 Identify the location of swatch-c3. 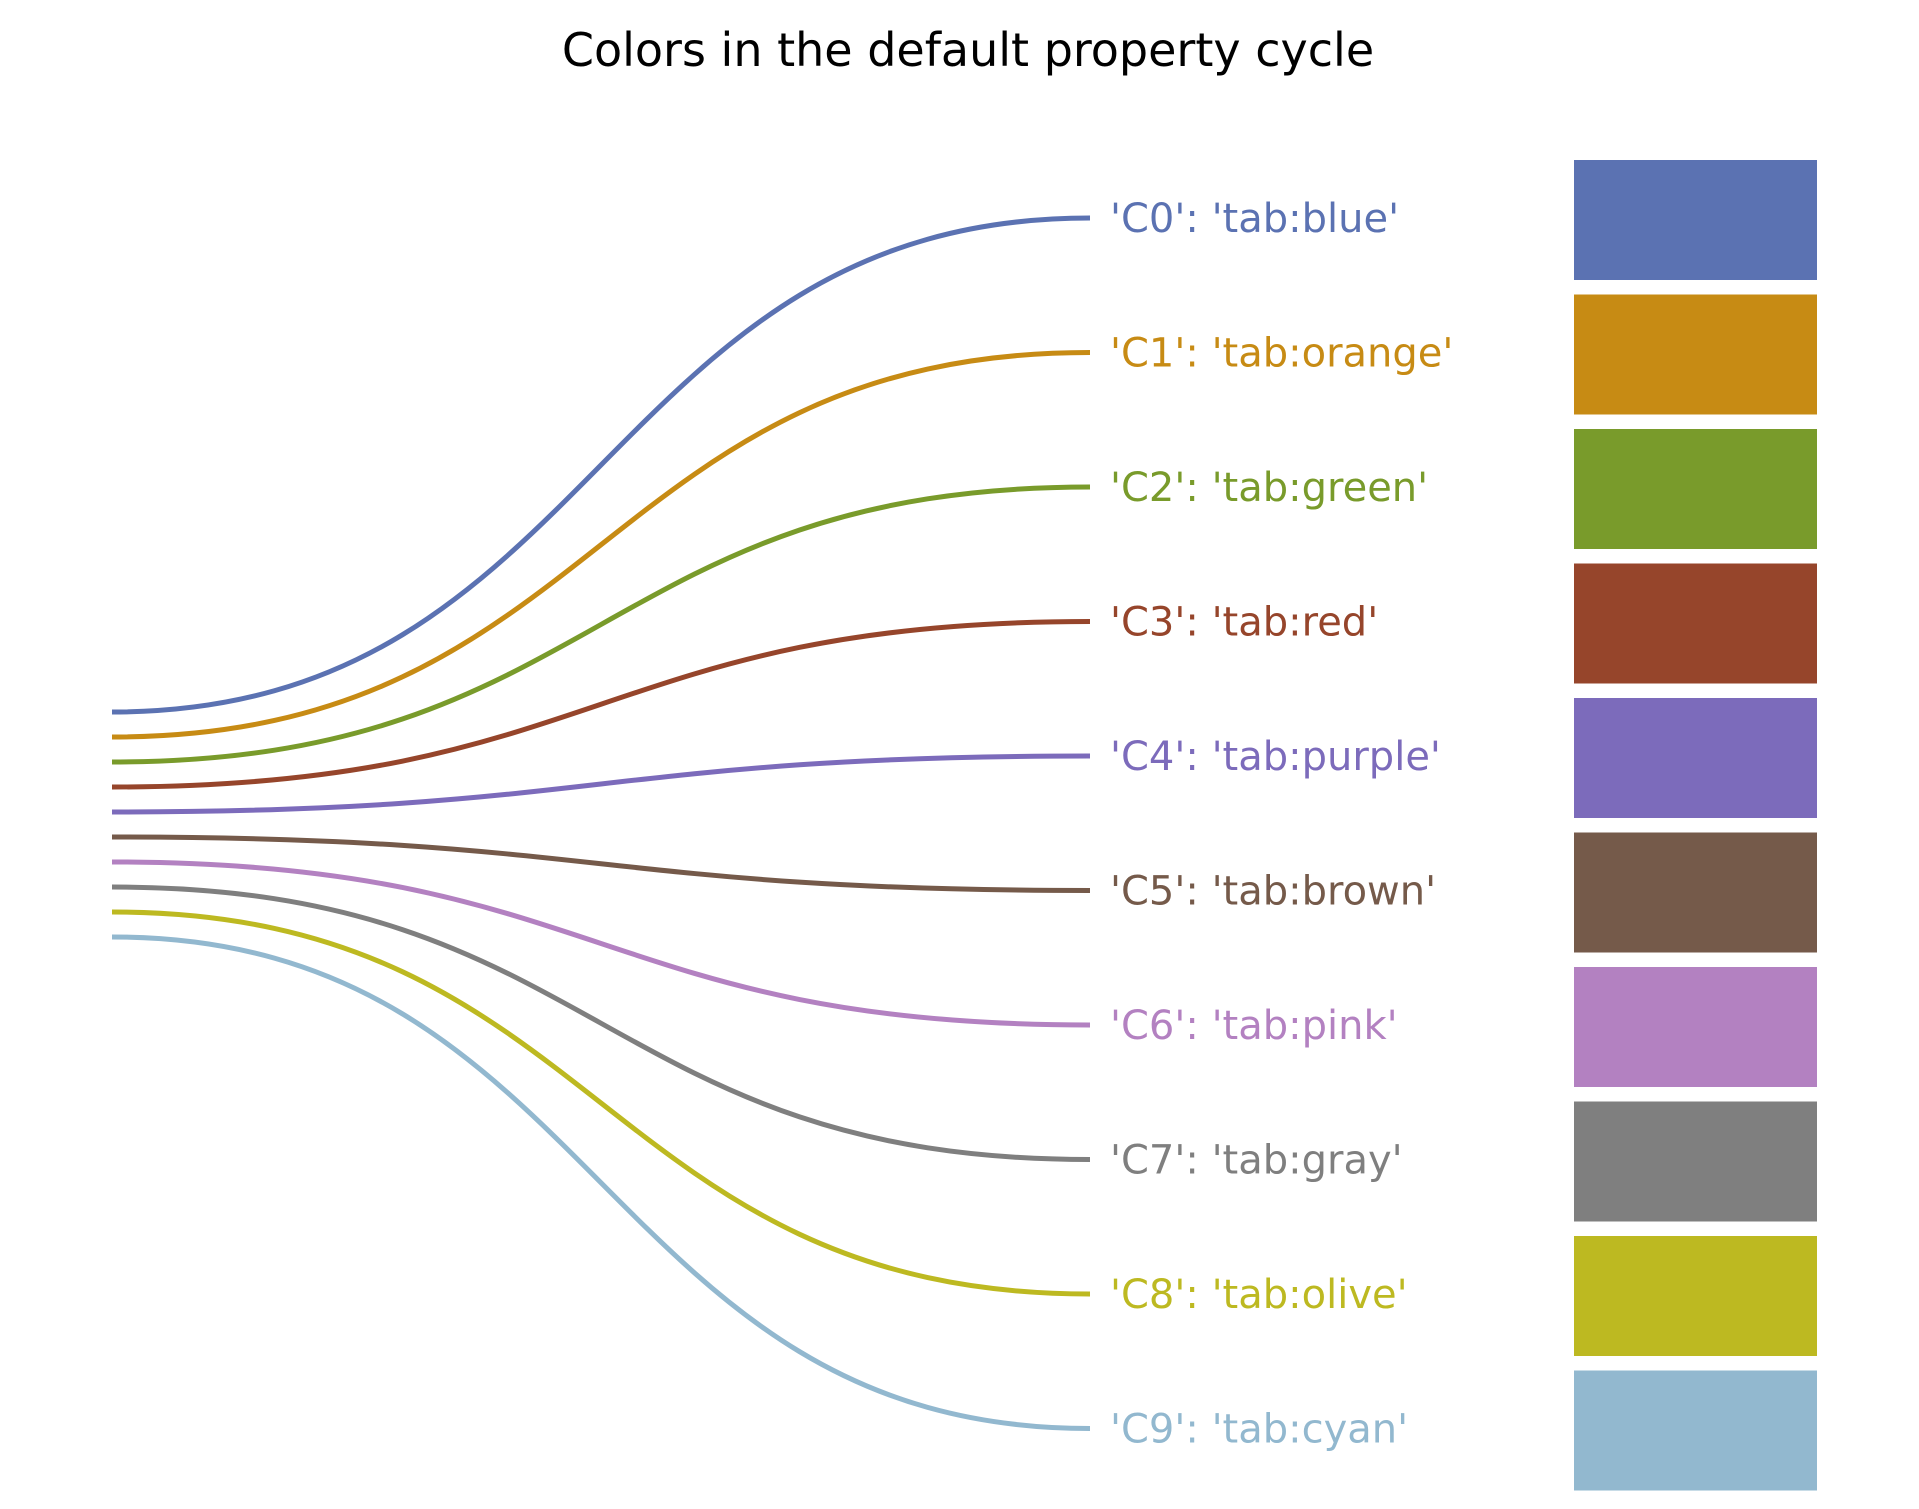
(1695, 623).